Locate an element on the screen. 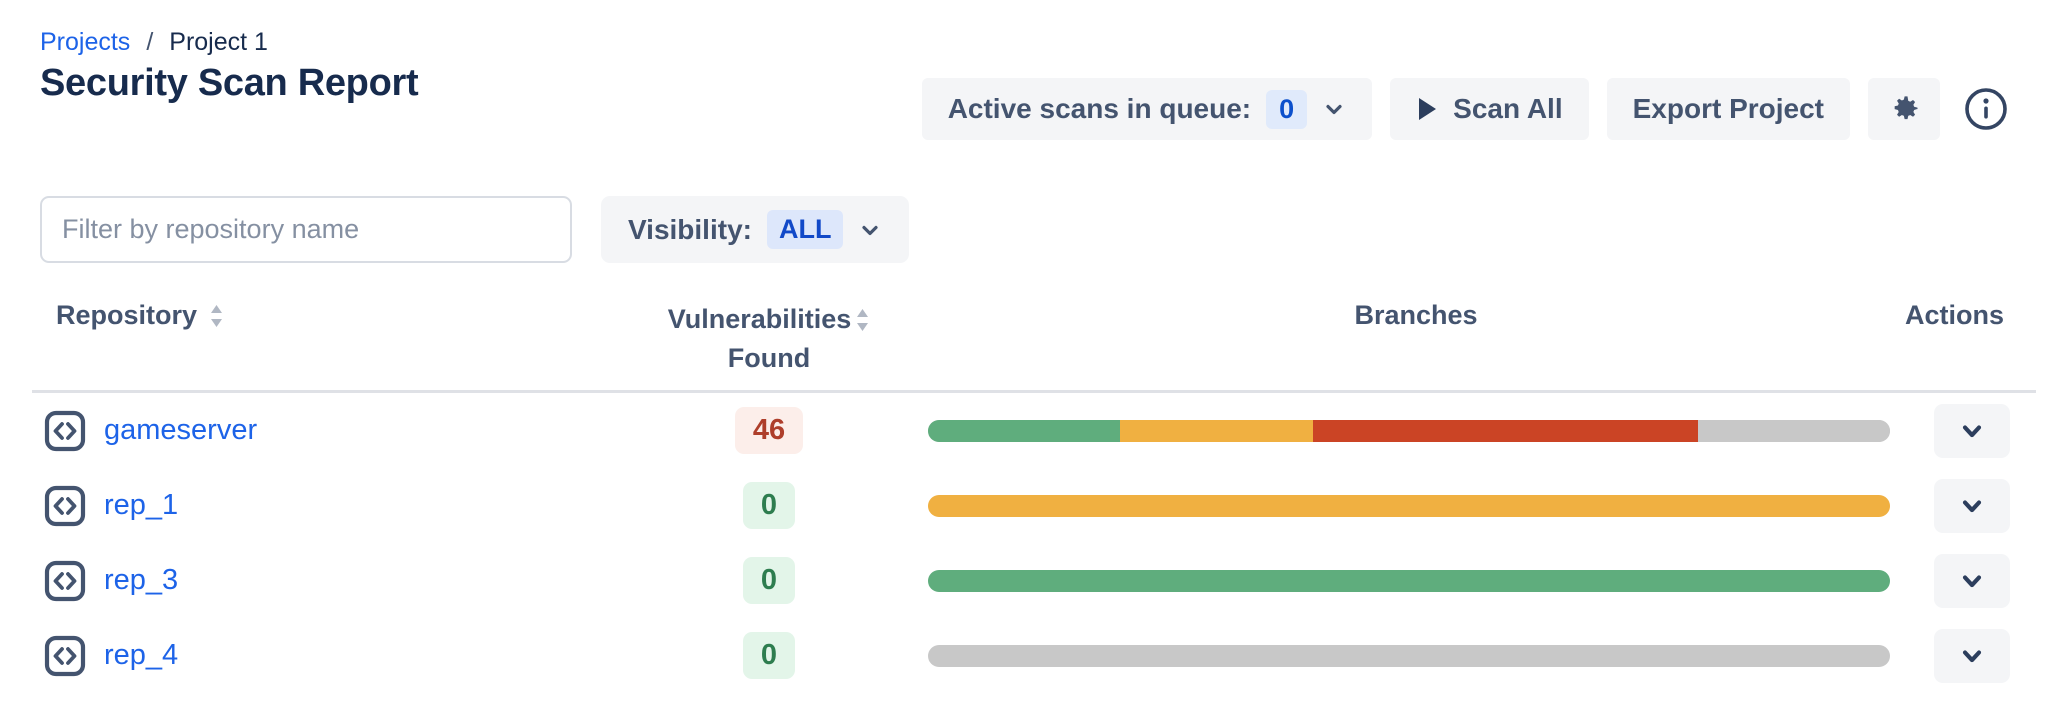 Image resolution: width=2056 pixels, height=716 pixels. info-icon is located at coordinates (1986, 109).